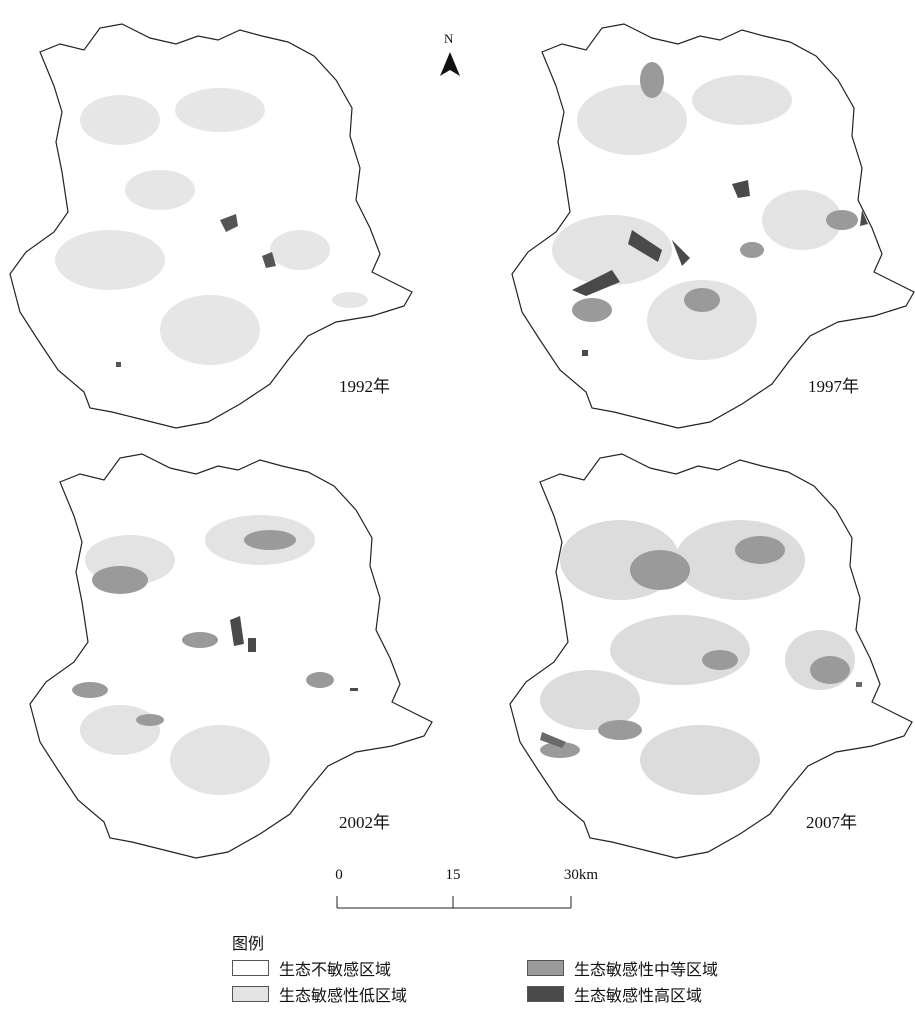 Image resolution: width=915 pixels, height=1014 pixels. I want to click on legend-swatch-white, so click(250, 968).